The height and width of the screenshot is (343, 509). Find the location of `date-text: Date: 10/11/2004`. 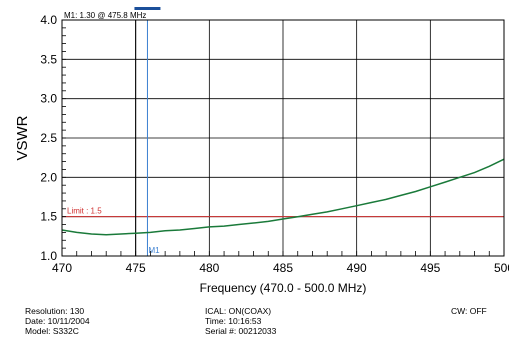

date-text: Date: 10/11/2004 is located at coordinates (57, 321).